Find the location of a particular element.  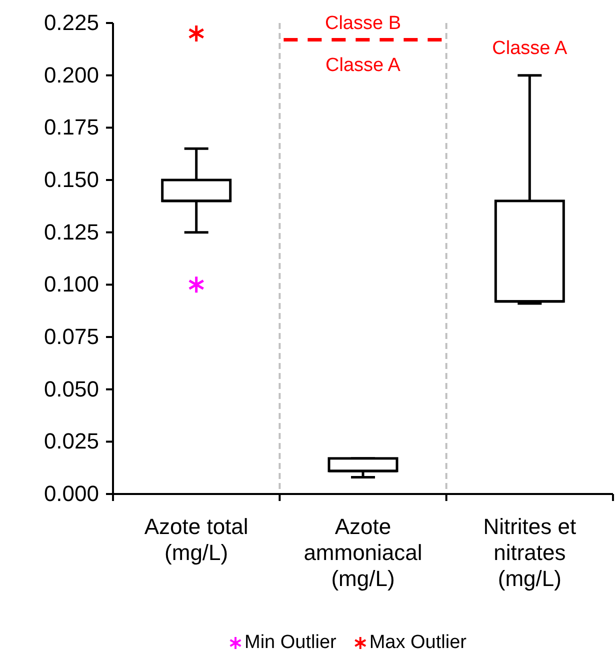

y-tick-label: 0.100 is located at coordinates (71, 284).